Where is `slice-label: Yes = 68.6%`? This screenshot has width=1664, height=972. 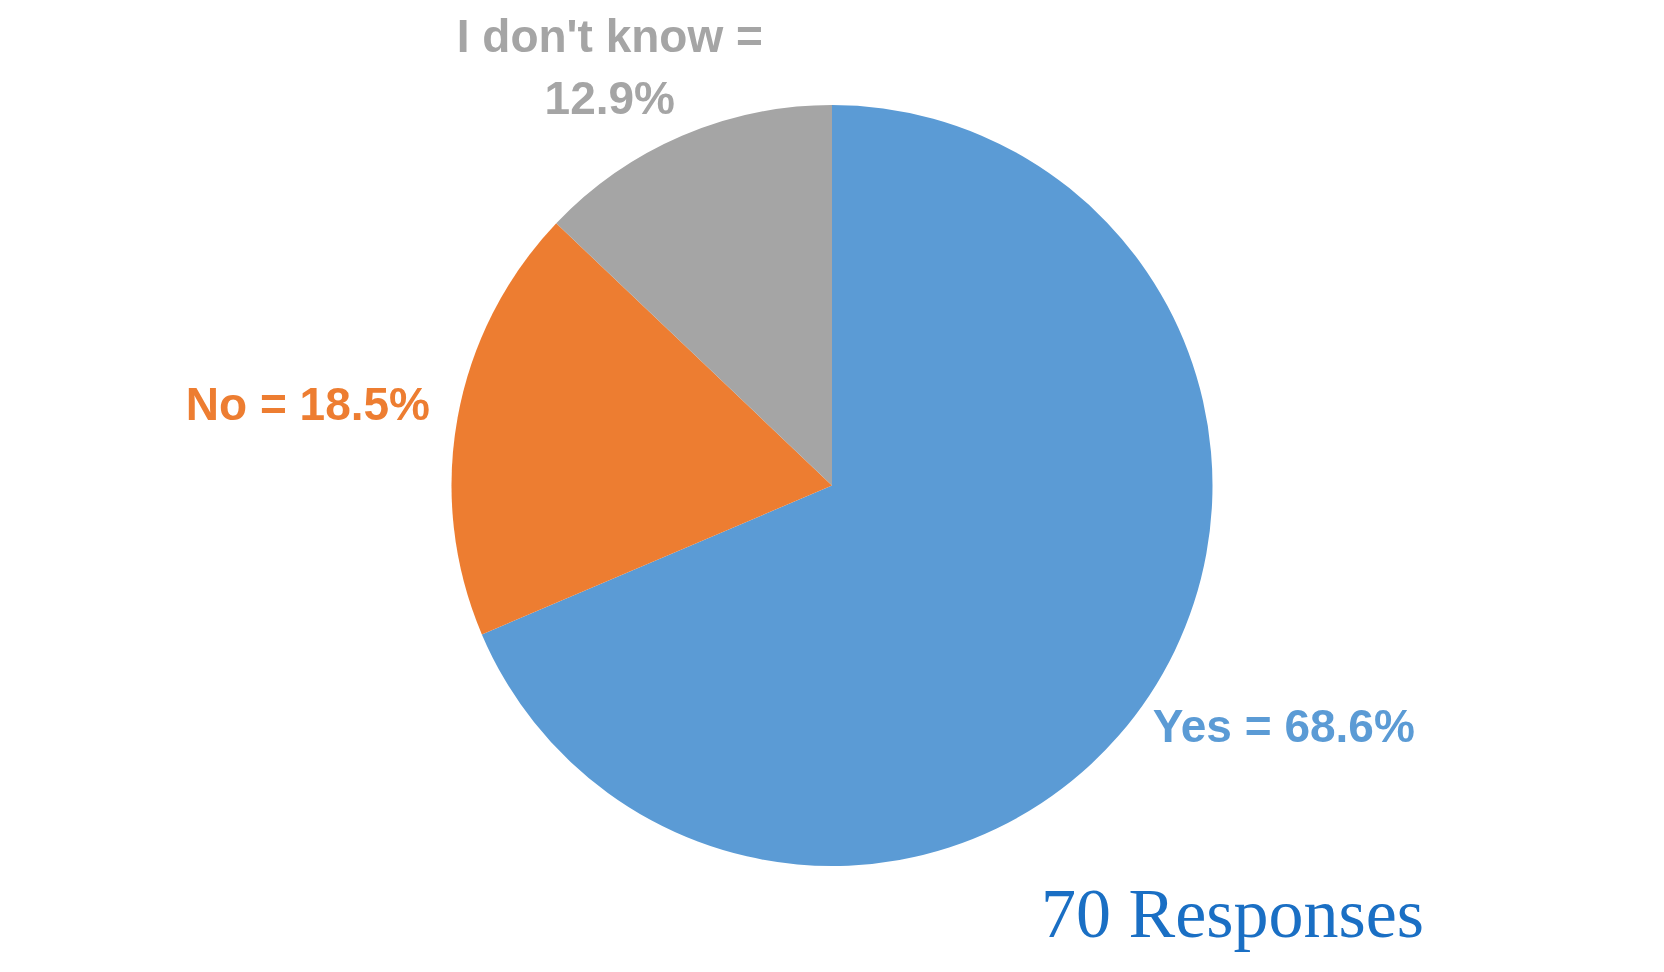
slice-label: Yes = 68.6% is located at coordinates (1283, 725).